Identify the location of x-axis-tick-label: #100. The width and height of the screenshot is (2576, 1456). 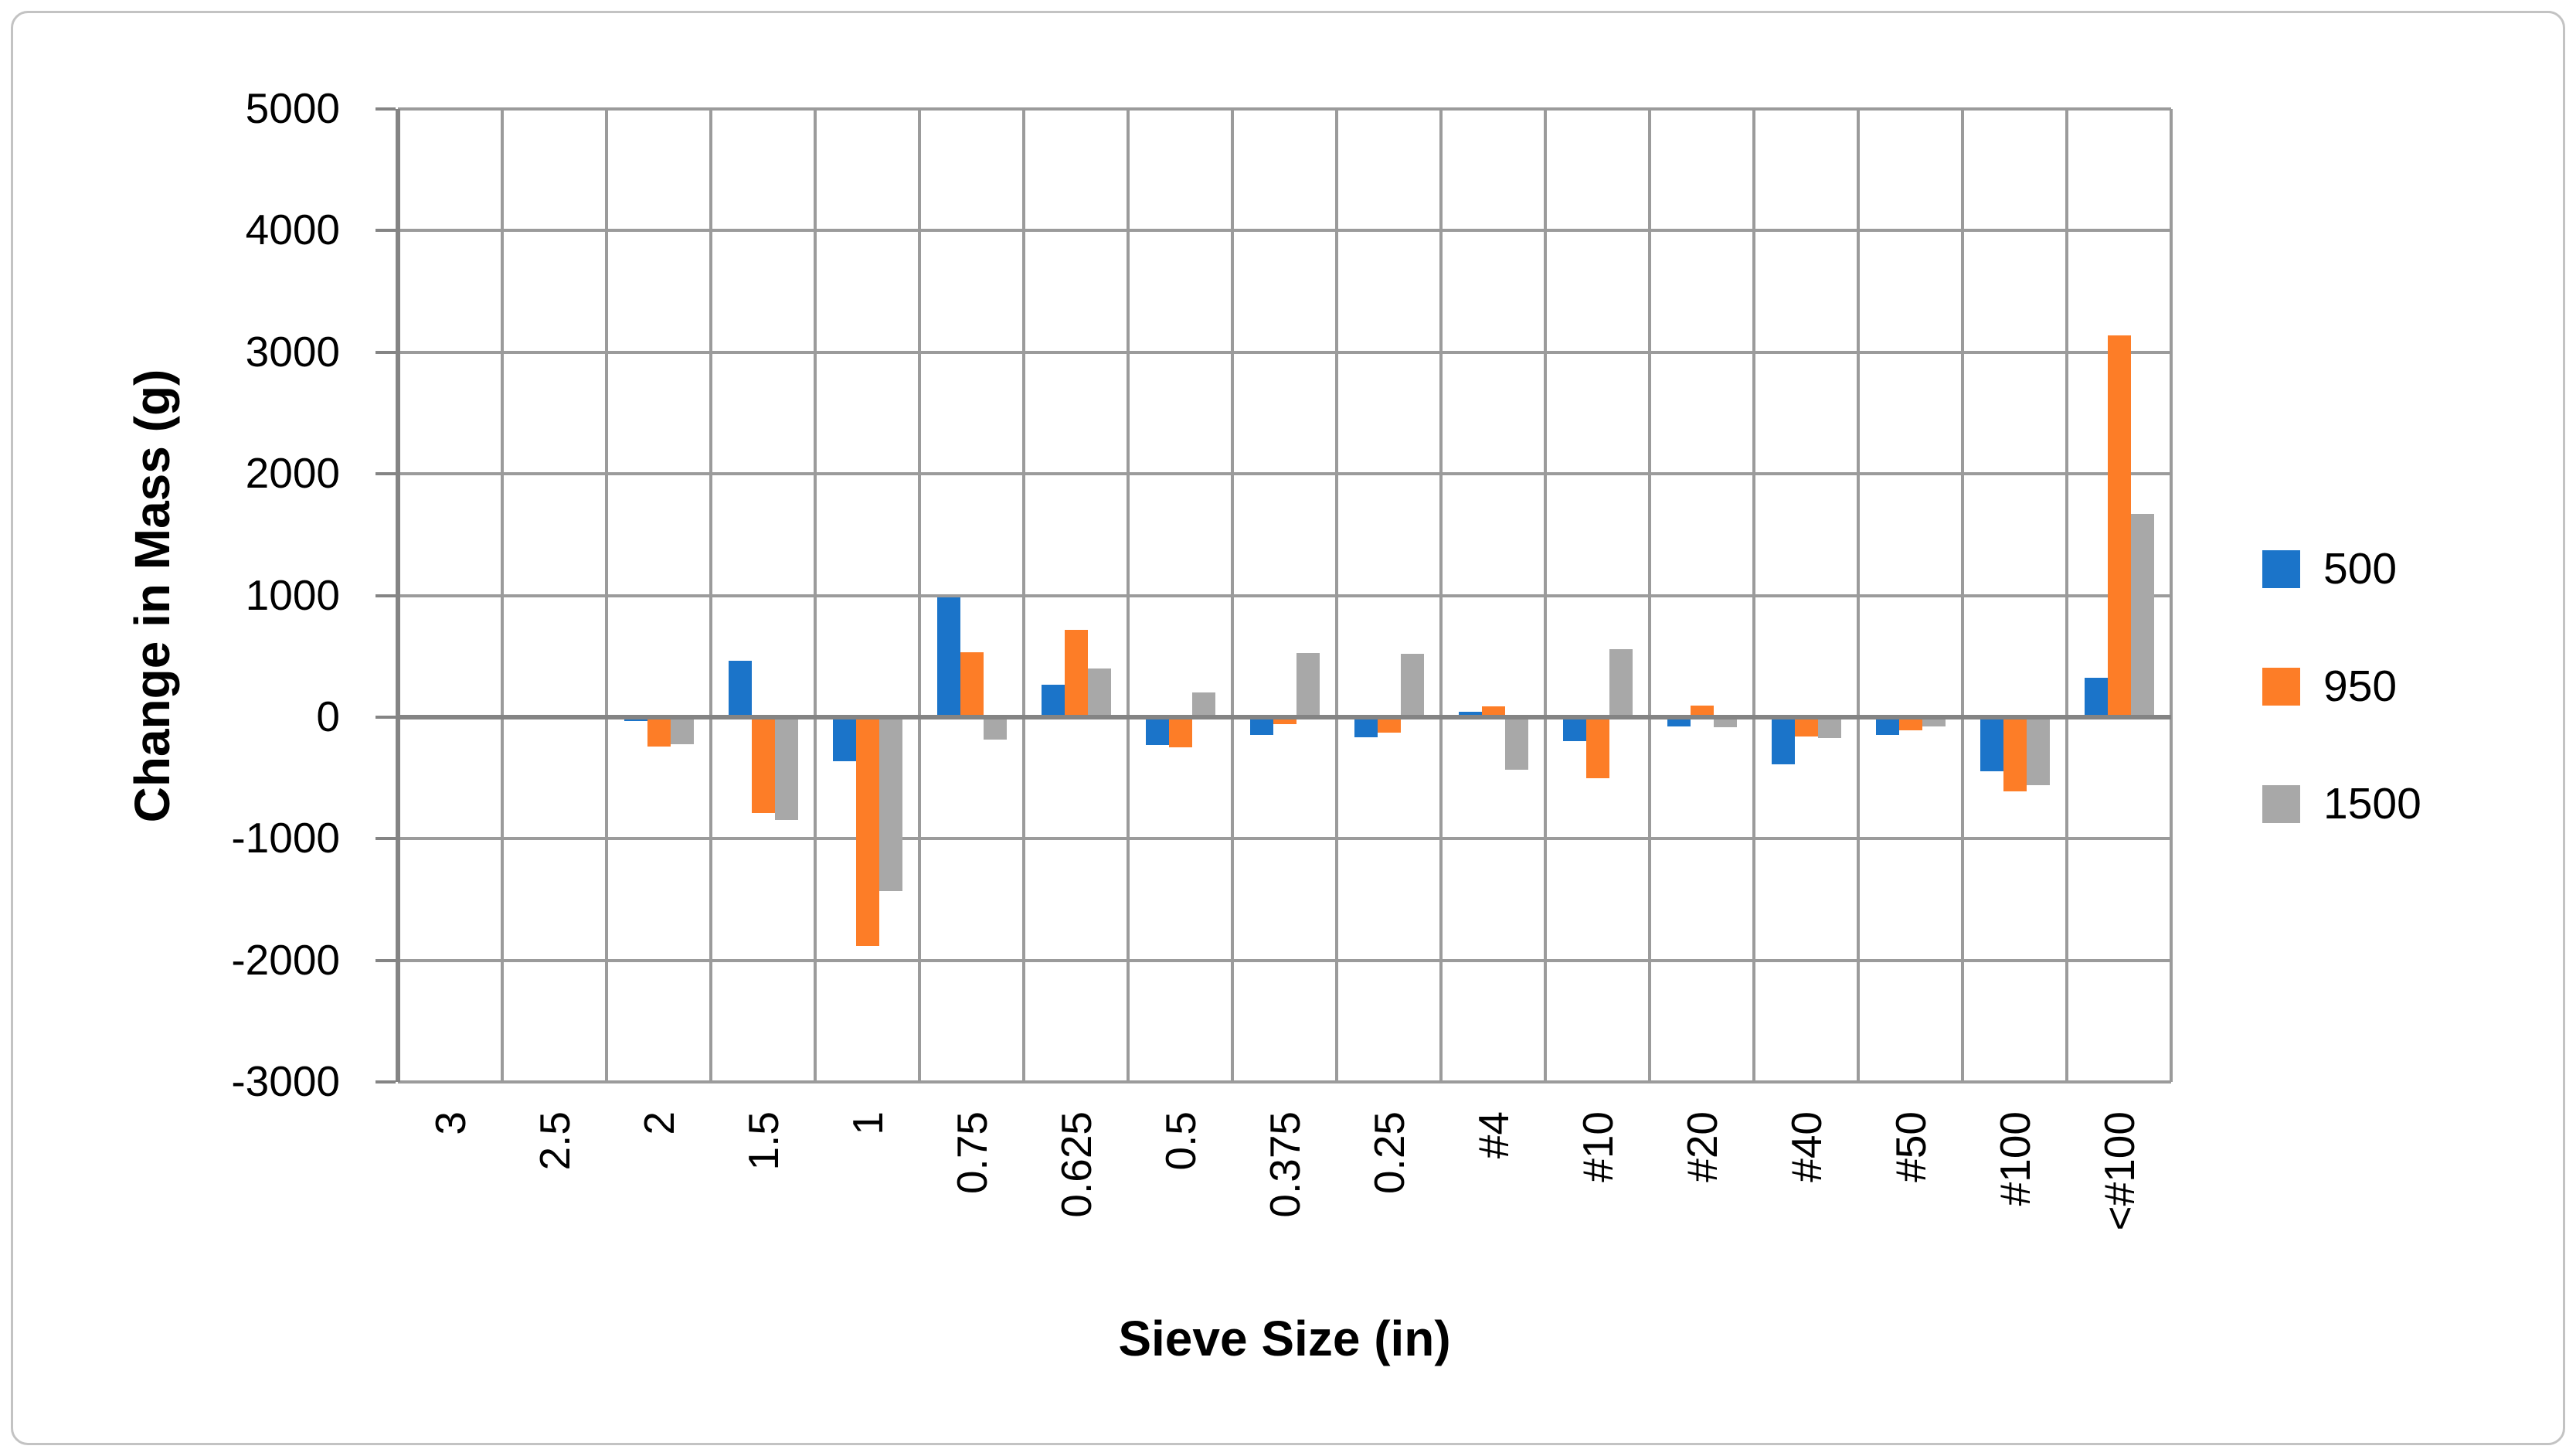
(2014, 1158).